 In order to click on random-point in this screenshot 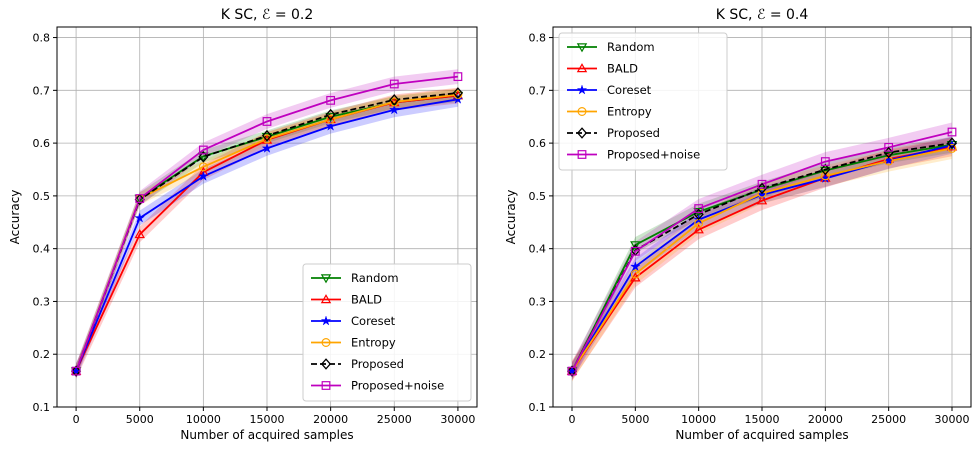, I will do `click(635, 246)`.